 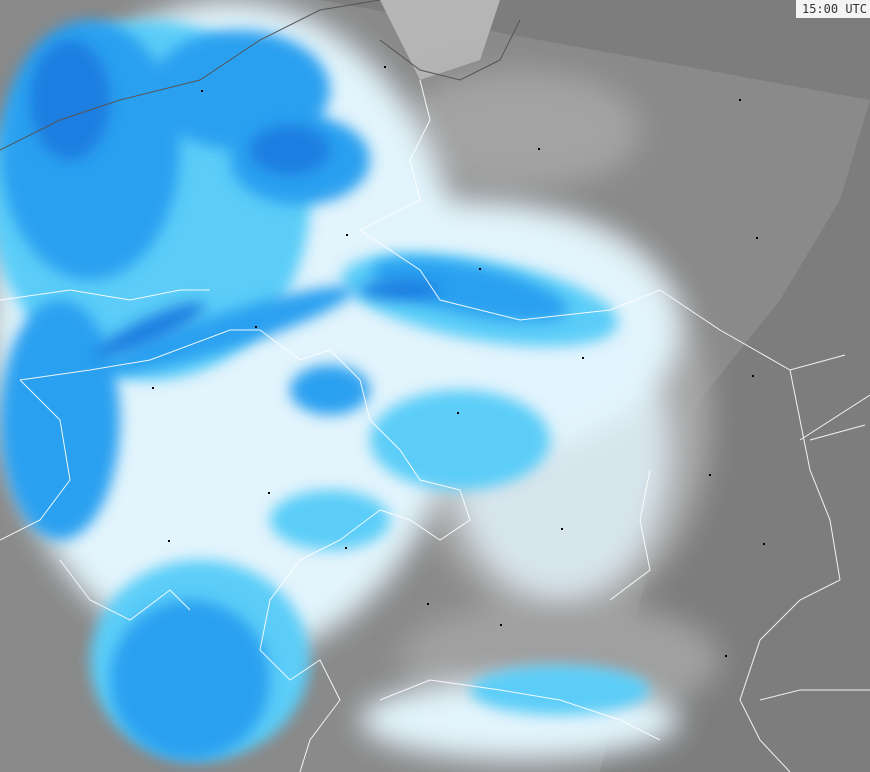 I want to click on light-region-north, so click(x=440, y=40).